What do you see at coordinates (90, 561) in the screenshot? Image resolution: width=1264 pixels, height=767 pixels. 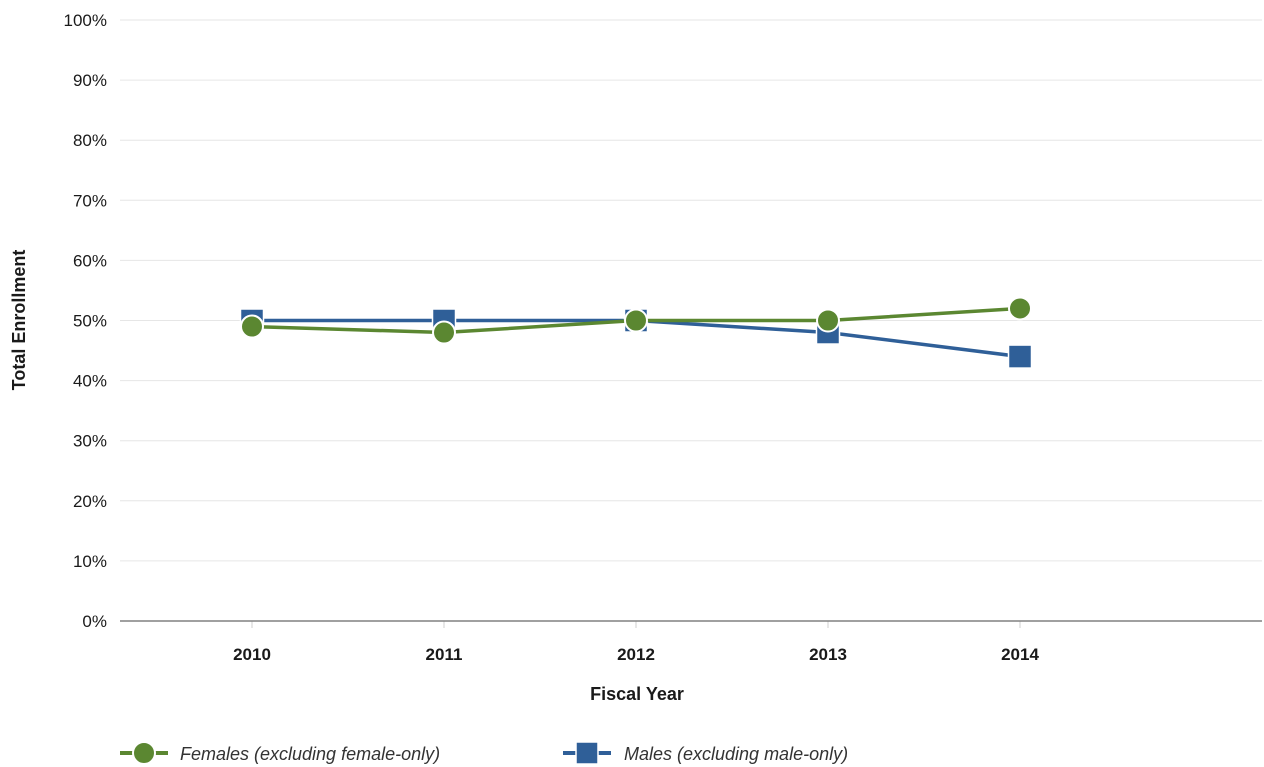 I see `y-tick-label: 10%` at bounding box center [90, 561].